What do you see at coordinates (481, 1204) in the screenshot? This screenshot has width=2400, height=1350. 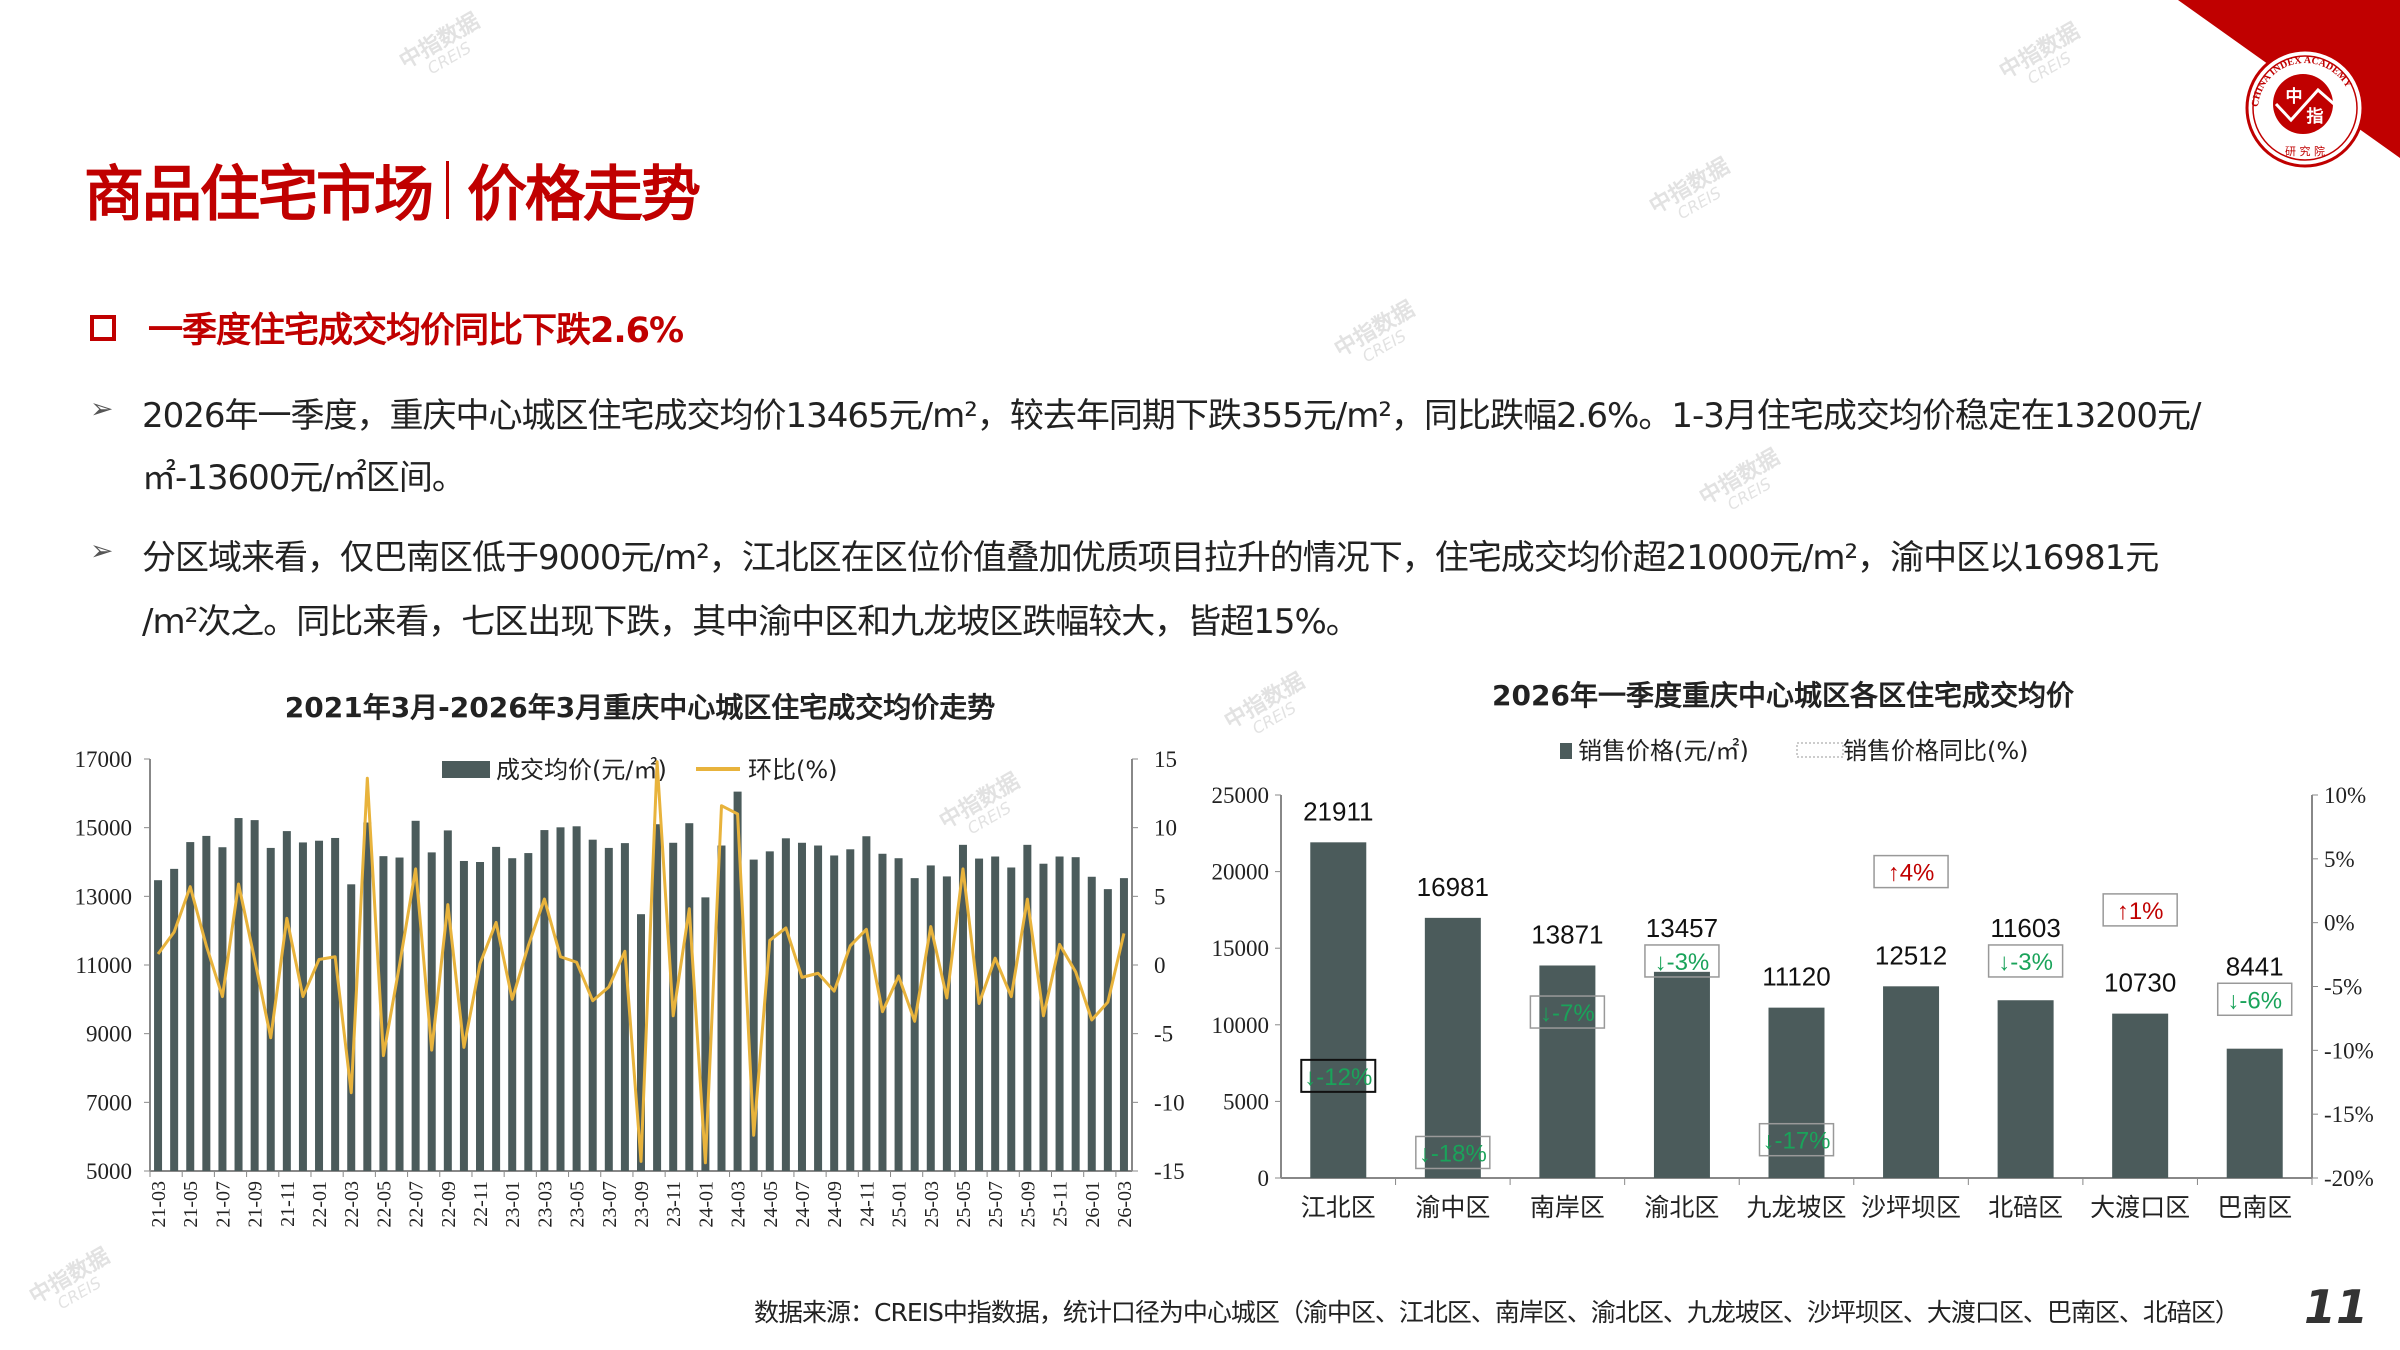 I see `x-tick-label: 22-11` at bounding box center [481, 1204].